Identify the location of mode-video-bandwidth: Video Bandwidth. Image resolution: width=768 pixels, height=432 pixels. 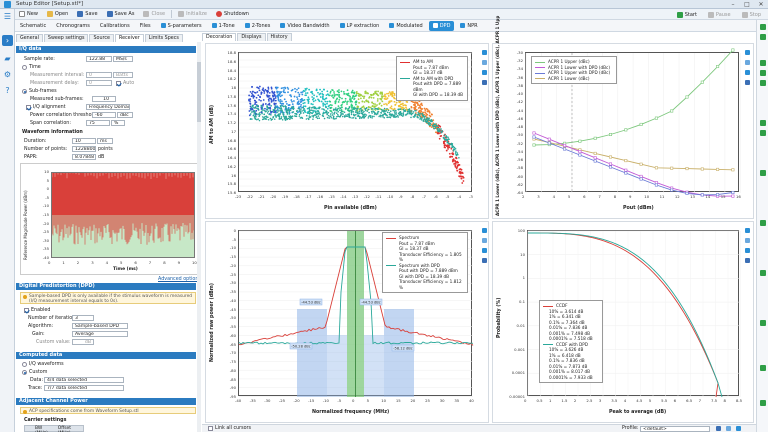
(304, 26).